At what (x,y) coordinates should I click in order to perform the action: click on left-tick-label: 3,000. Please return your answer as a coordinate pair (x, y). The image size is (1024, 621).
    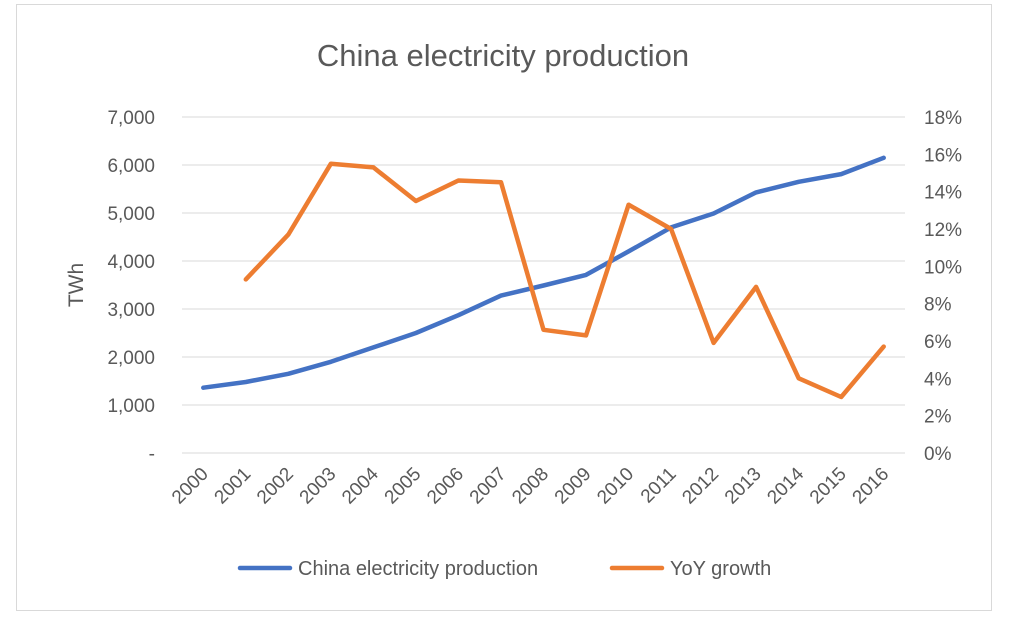
    Looking at the image, I should click on (131, 310).